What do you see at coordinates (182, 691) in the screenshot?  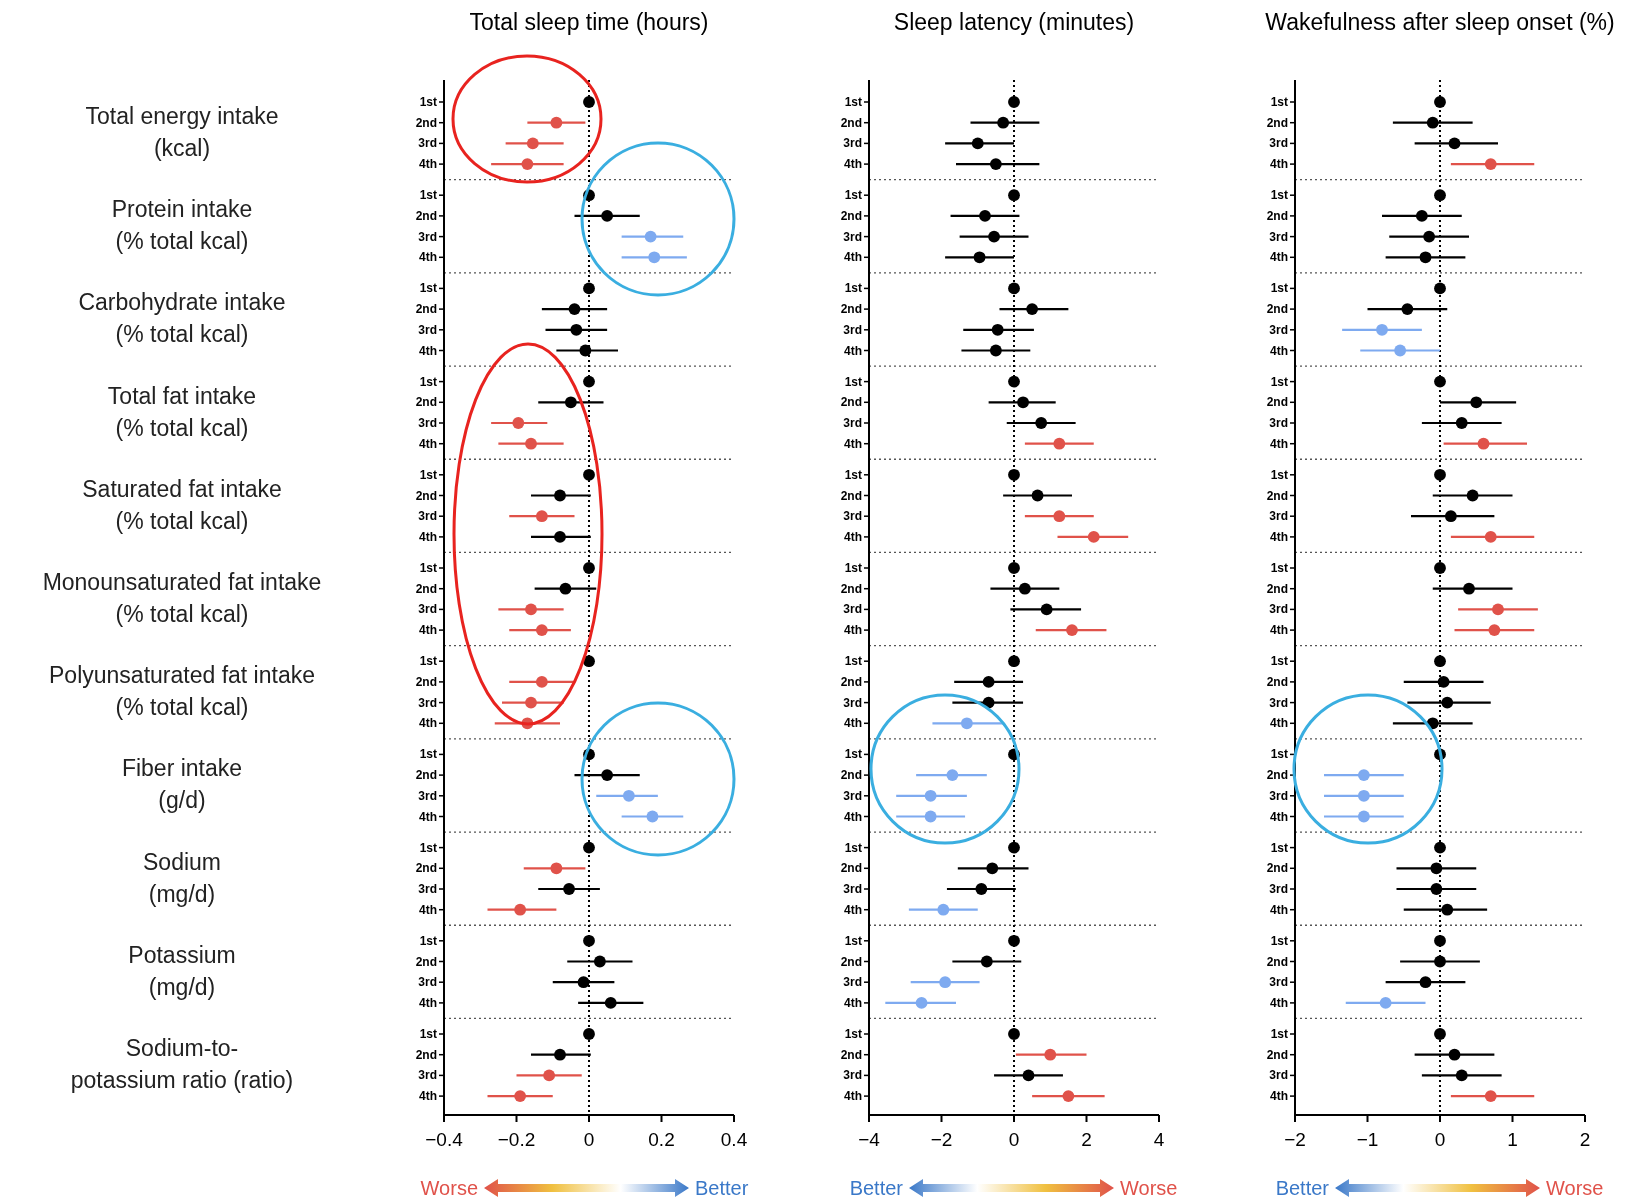 I see `text: Polyunsaturated fat intake (% total kcal)` at bounding box center [182, 691].